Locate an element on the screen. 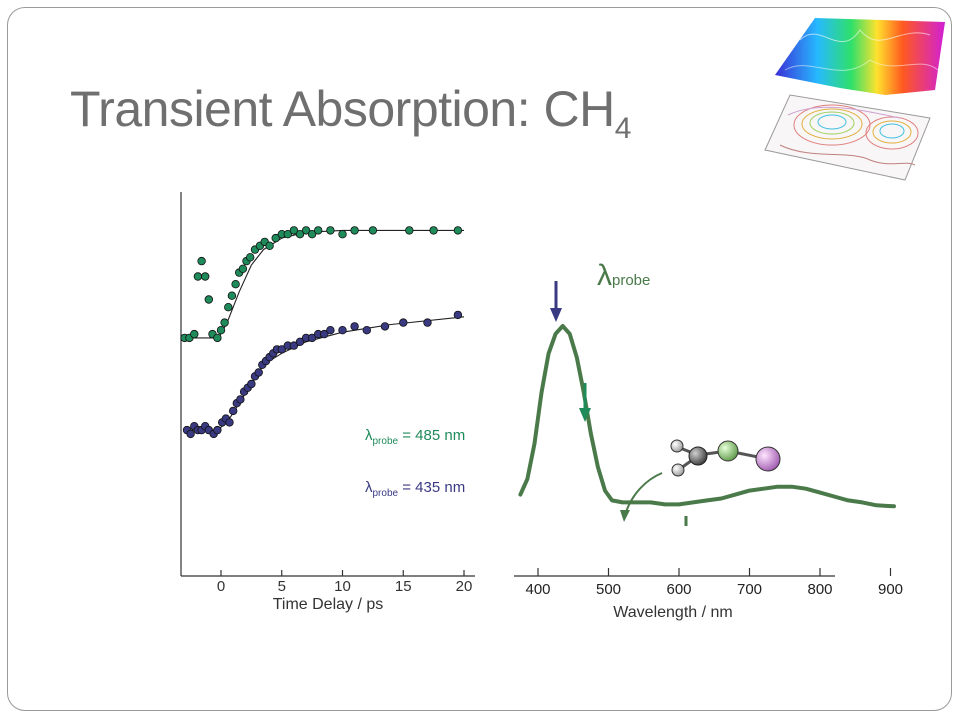  potential-surface-graphic is located at coordinates (854, 99).